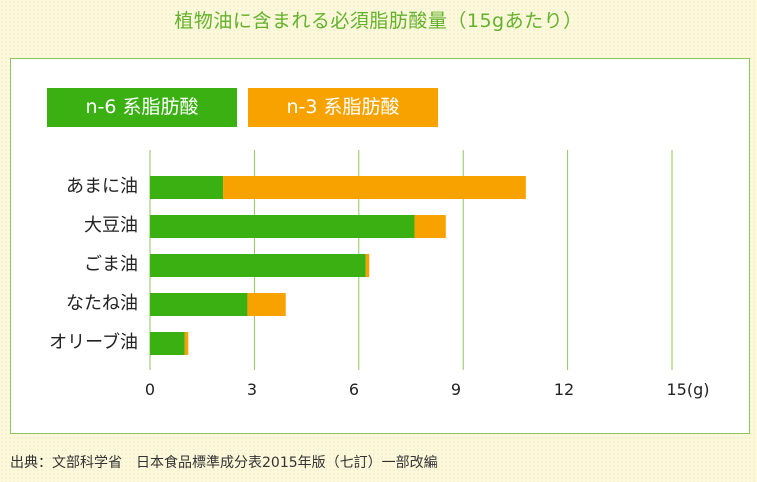 The image size is (757, 482). What do you see at coordinates (343, 107) in the screenshot?
I see `legend-n3: n-3 系脂肪酸` at bounding box center [343, 107].